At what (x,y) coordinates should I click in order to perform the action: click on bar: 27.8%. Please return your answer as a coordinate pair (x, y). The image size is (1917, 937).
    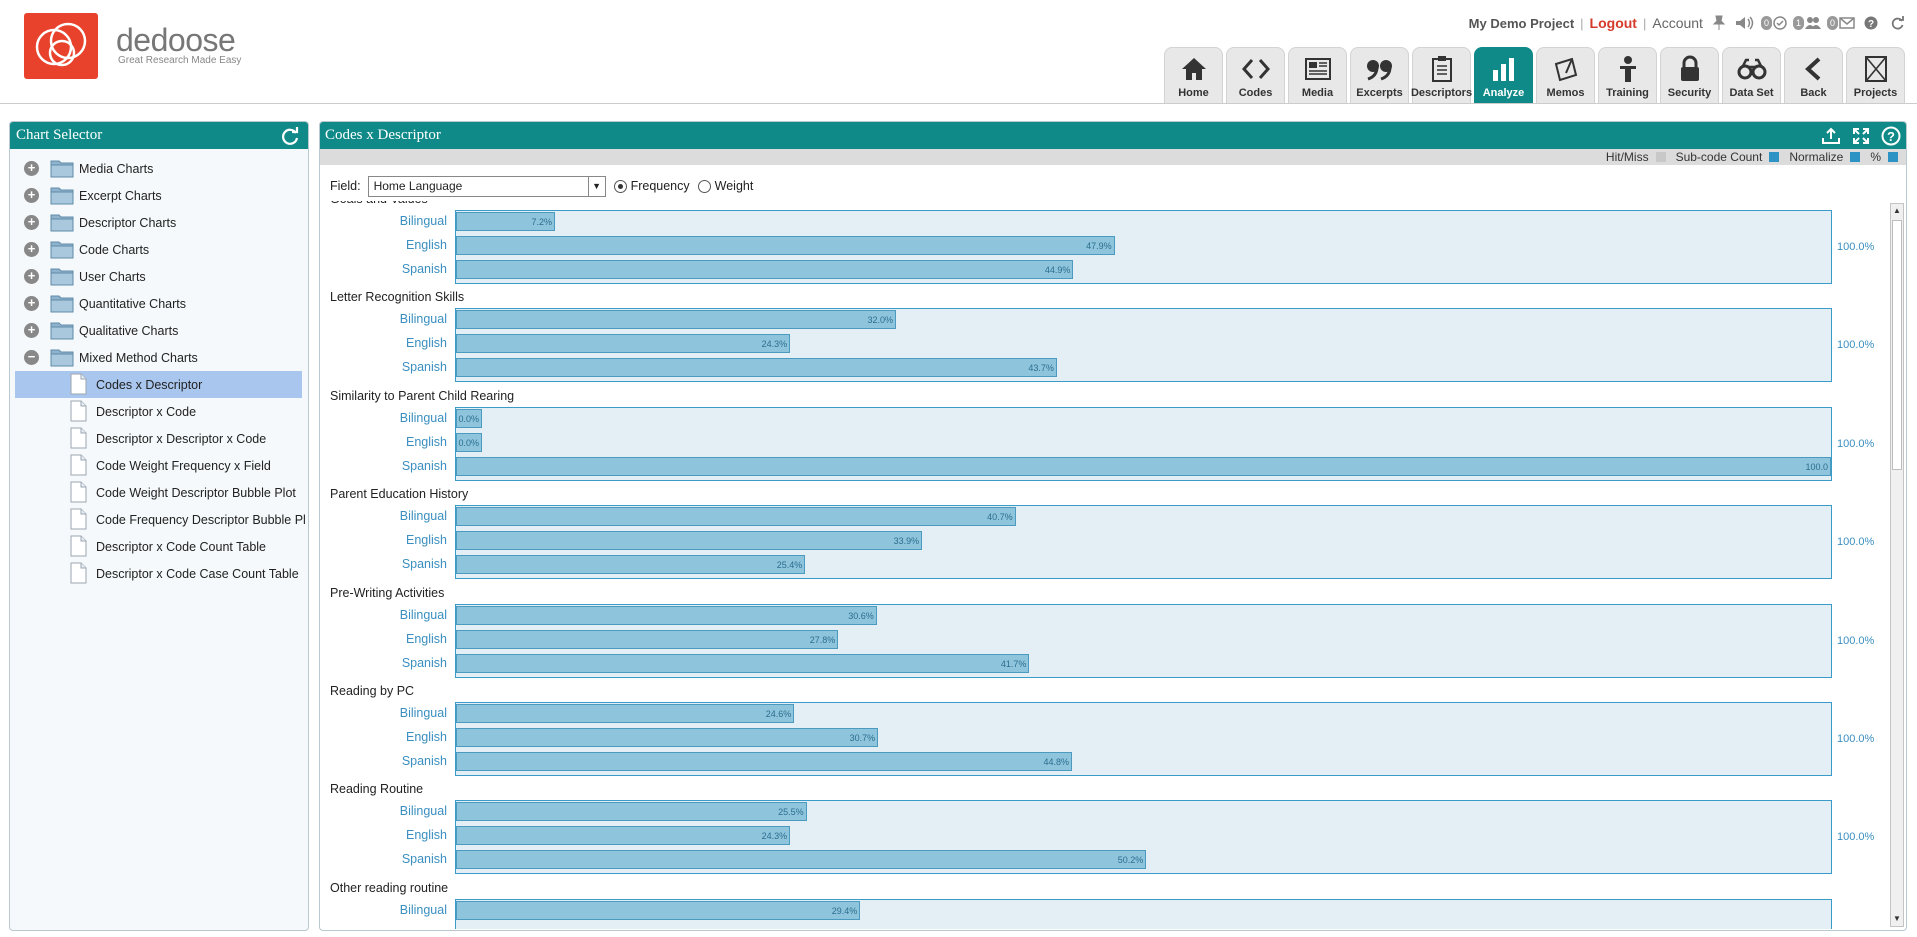
    Looking at the image, I should click on (647, 639).